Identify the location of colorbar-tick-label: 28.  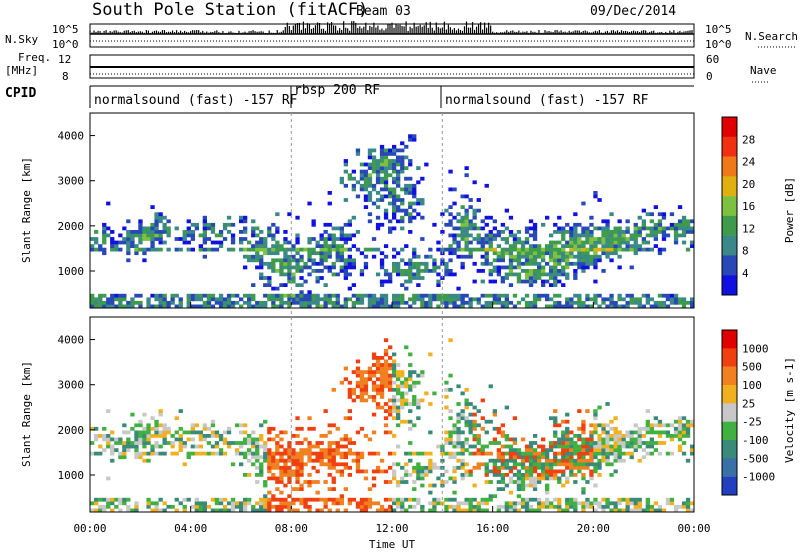
(748, 139).